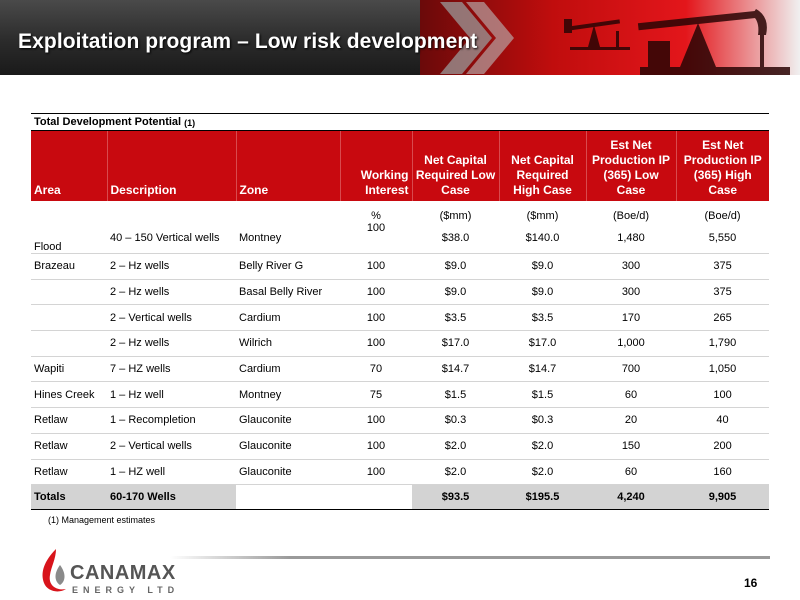 This screenshot has width=800, height=600. What do you see at coordinates (723, 497) in the screenshot?
I see `totals-production-high: 9,905` at bounding box center [723, 497].